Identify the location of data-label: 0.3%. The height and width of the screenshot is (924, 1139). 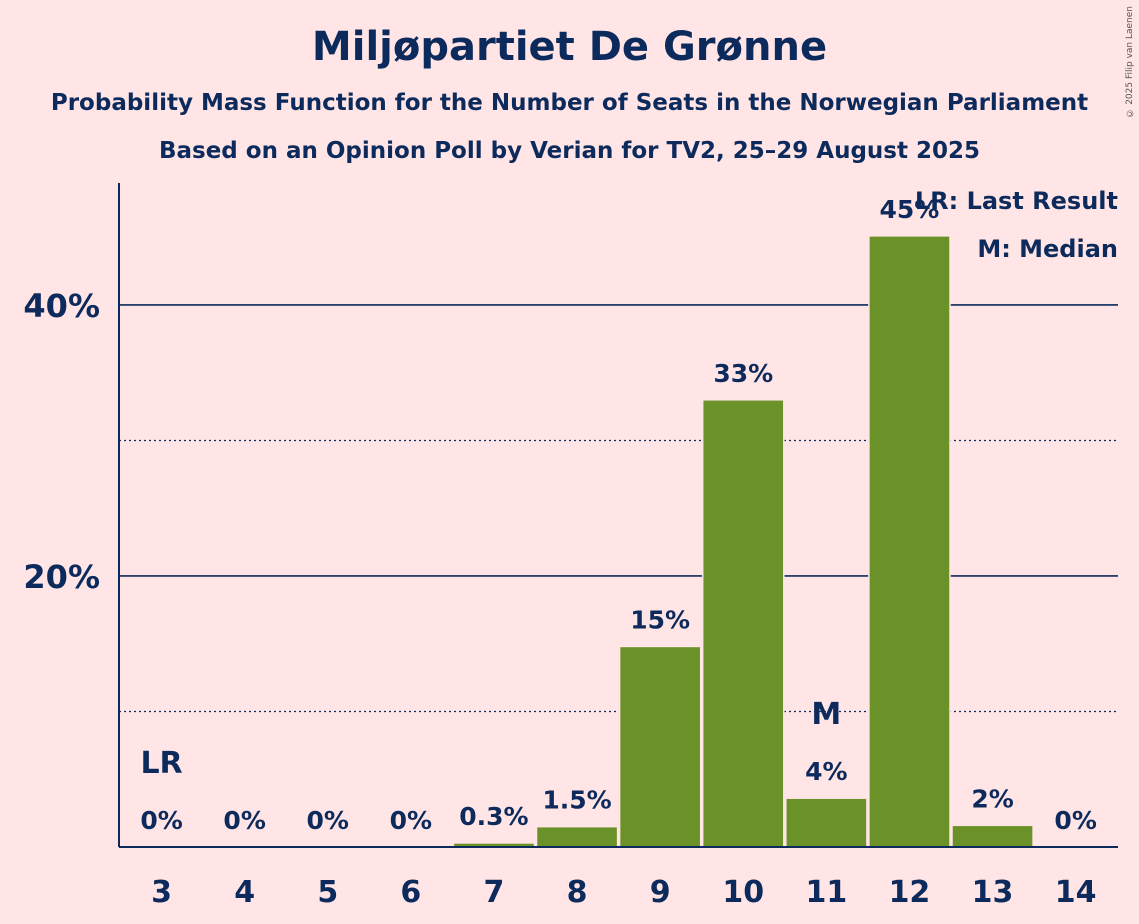
(493, 816).